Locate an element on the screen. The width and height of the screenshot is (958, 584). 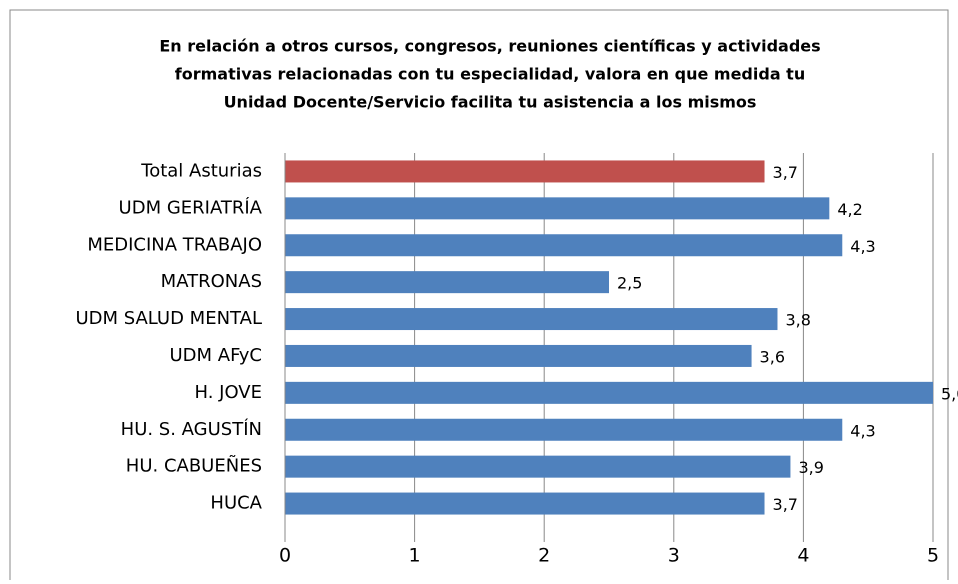
x-tick-label: 5 is located at coordinates (933, 556).